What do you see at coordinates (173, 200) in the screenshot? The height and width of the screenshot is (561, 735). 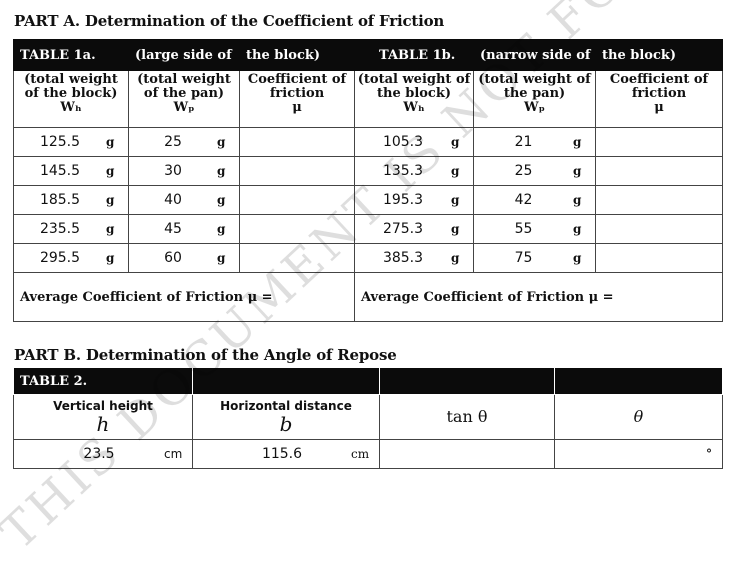 I see `pan-weight-1a: 40` at bounding box center [173, 200].